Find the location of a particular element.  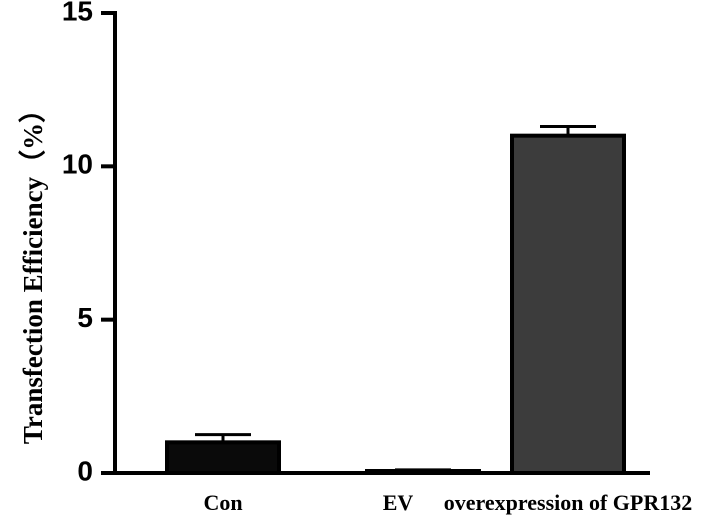

y-axis-title: Transfection Efficiency（%） is located at coordinates (33, 270).